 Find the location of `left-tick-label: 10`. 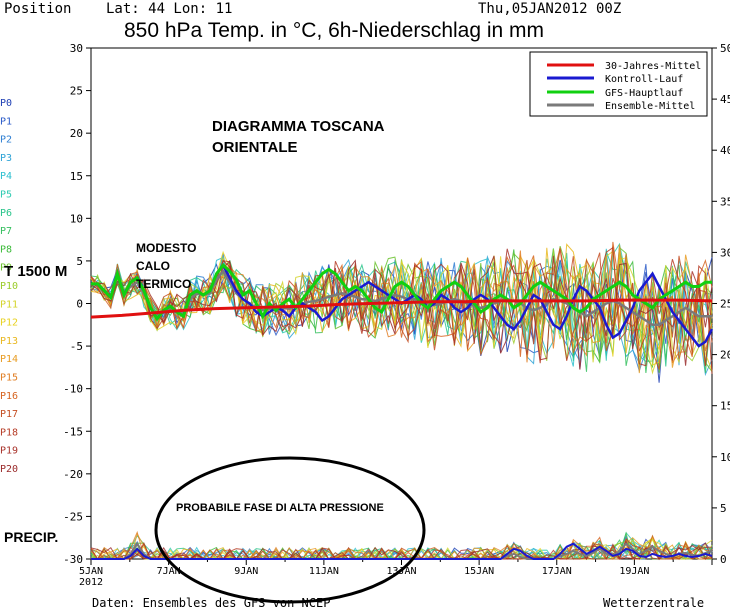

left-tick-label: 10 is located at coordinates (76, 218).